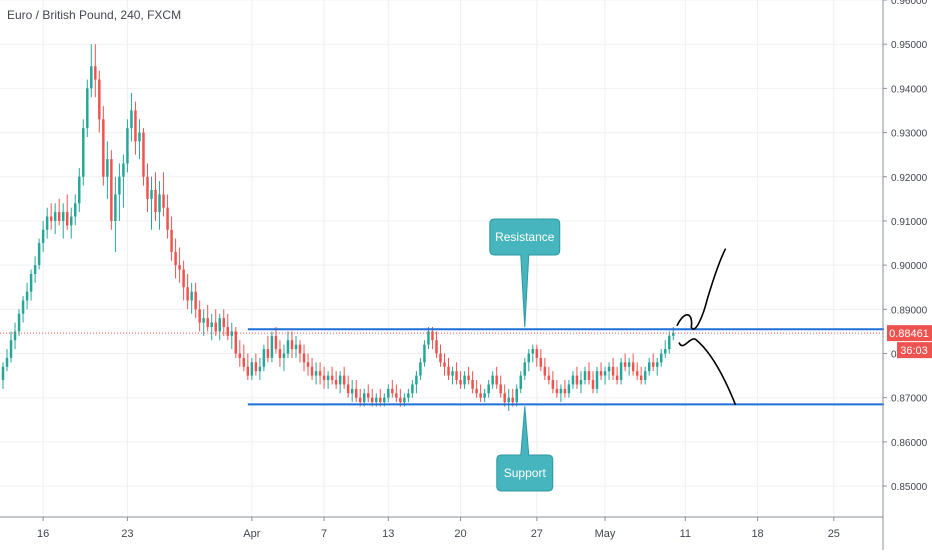  Describe the element at coordinates (909, 333) in the screenshot. I see `last-price-tag` at that location.